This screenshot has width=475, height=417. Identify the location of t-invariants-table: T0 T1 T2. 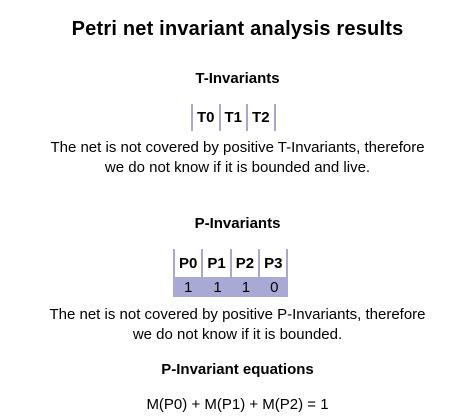
(233, 117).